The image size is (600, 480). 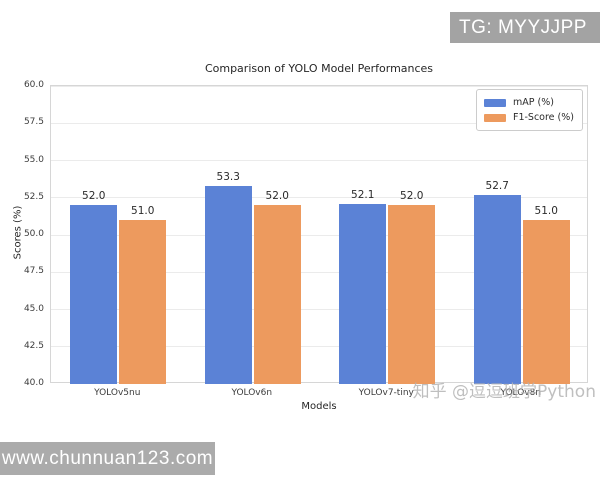 What do you see at coordinates (525, 27) in the screenshot?
I see `telegram-badge: TG: MYYJJPP` at bounding box center [525, 27].